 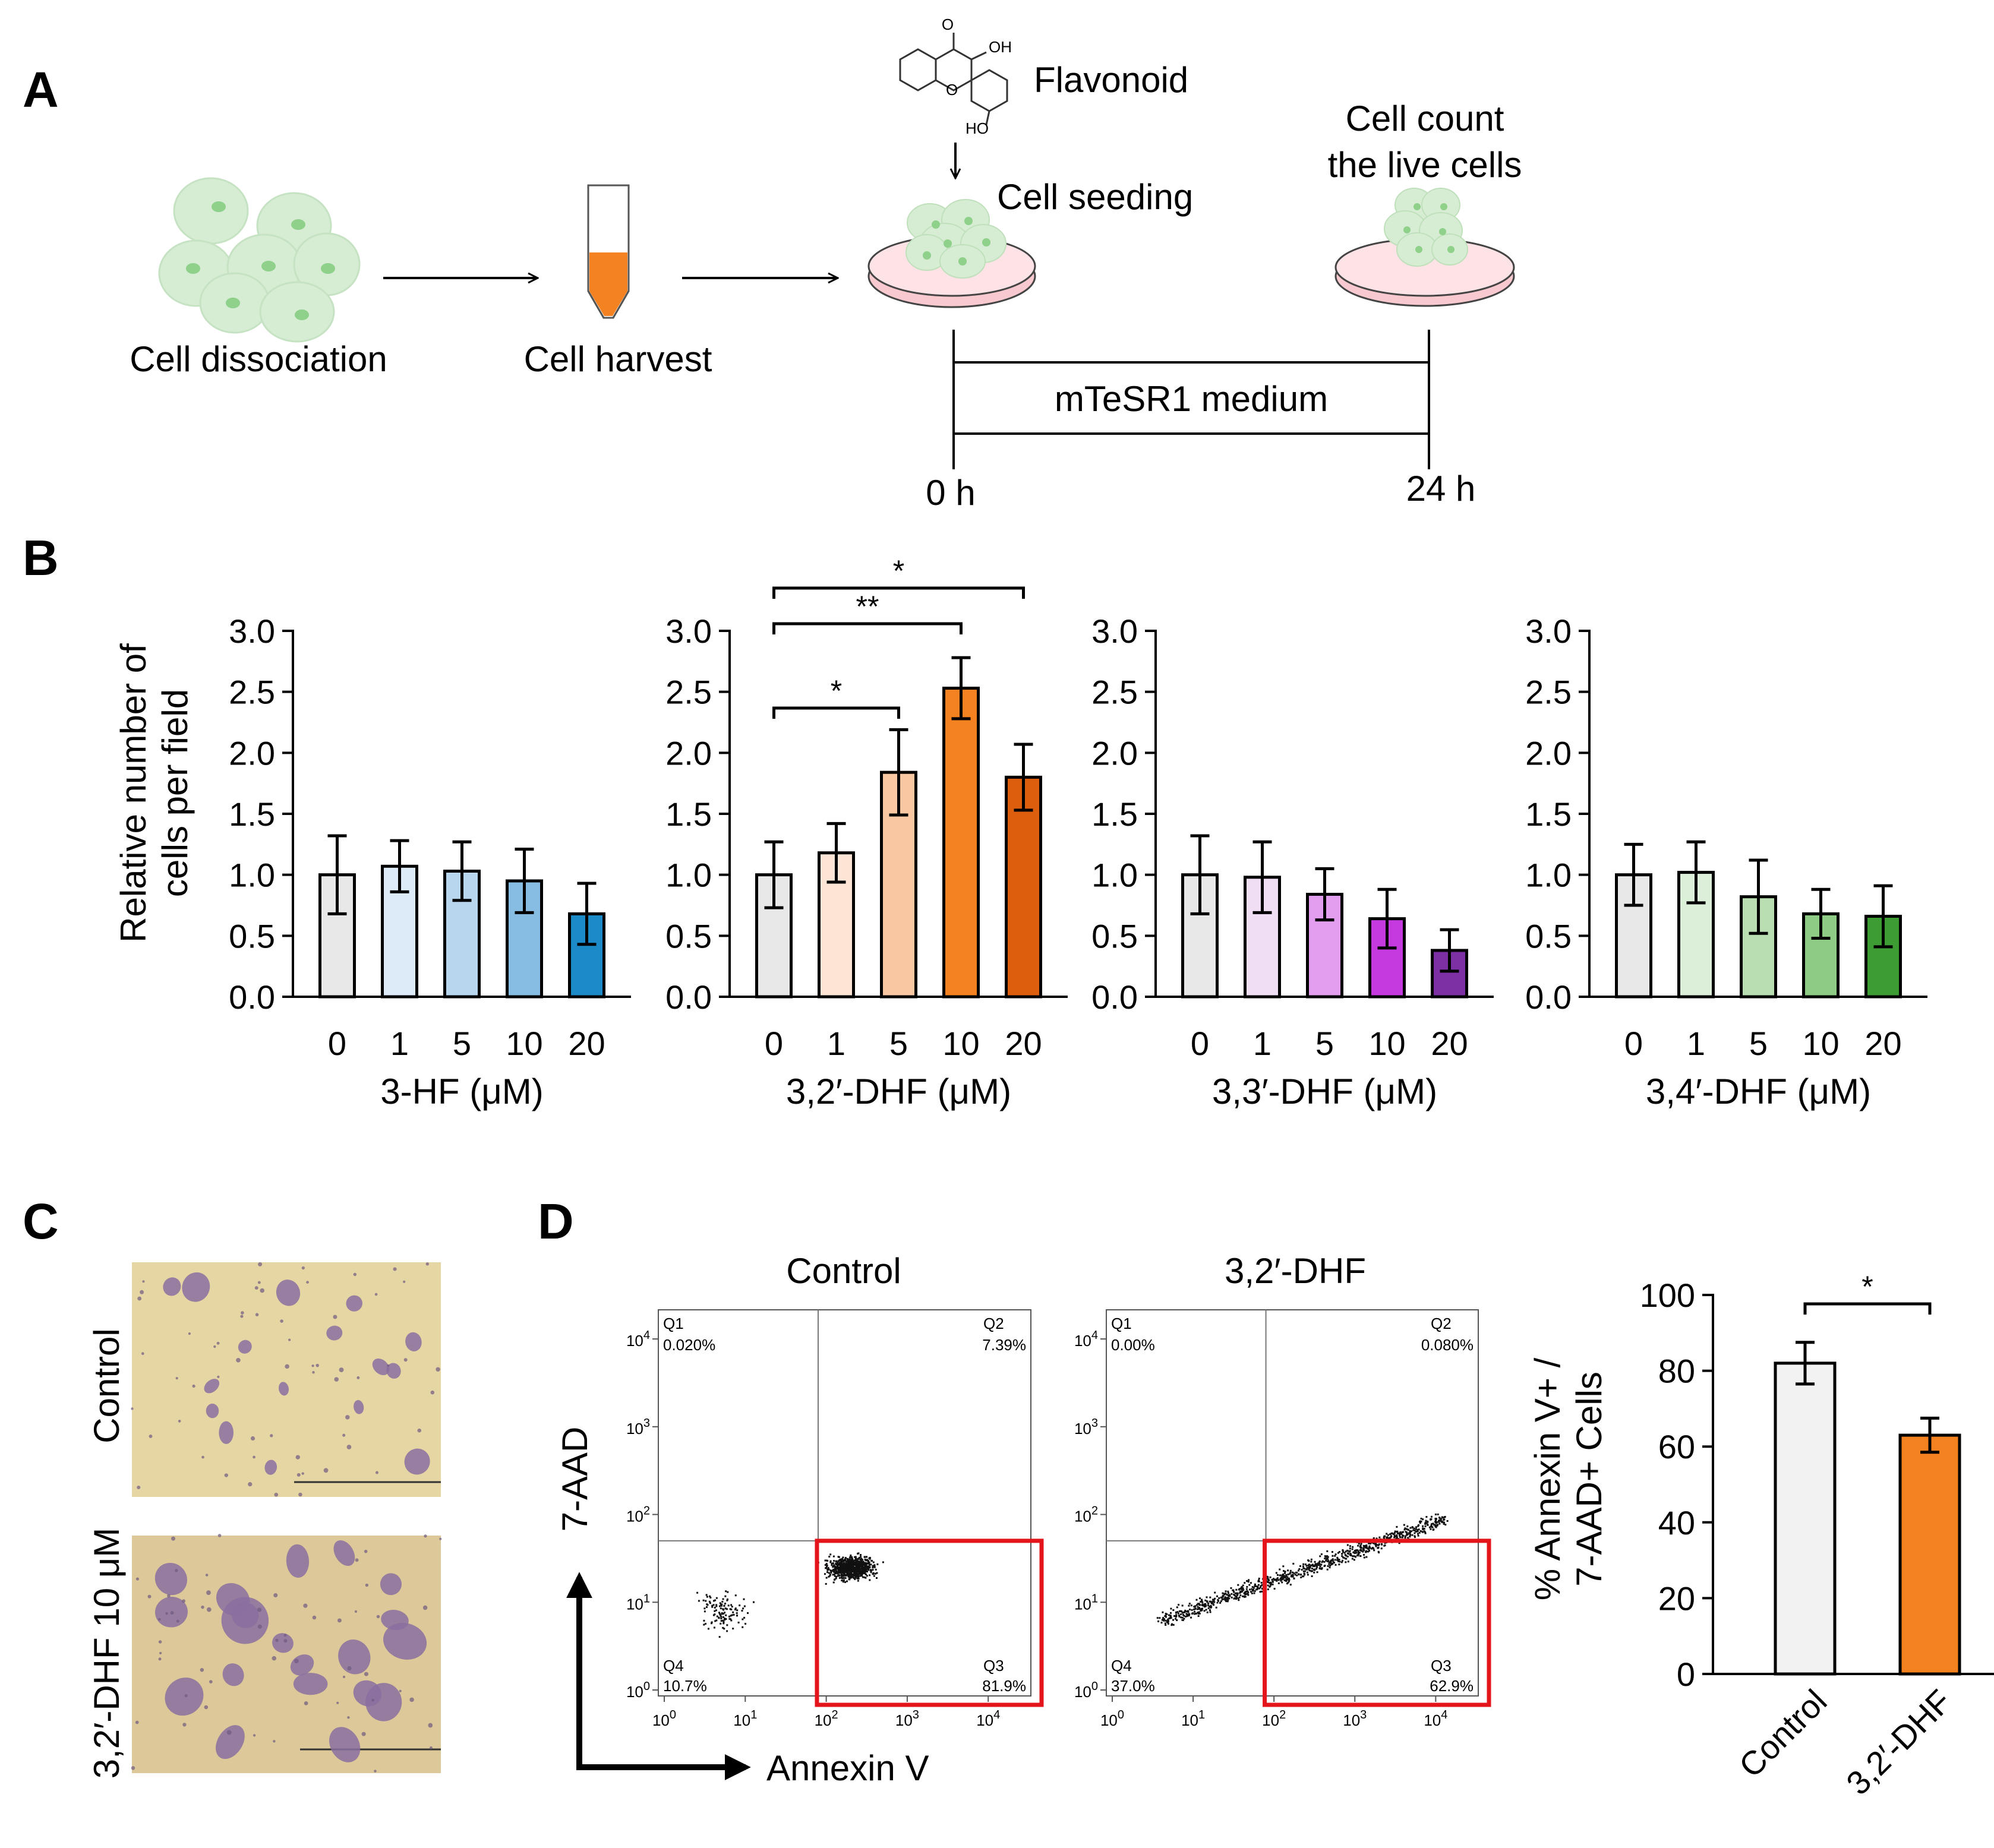 What do you see at coordinates (1086, 1603) in the screenshot?
I see `y-log-tick-label: 10¹` at bounding box center [1086, 1603].